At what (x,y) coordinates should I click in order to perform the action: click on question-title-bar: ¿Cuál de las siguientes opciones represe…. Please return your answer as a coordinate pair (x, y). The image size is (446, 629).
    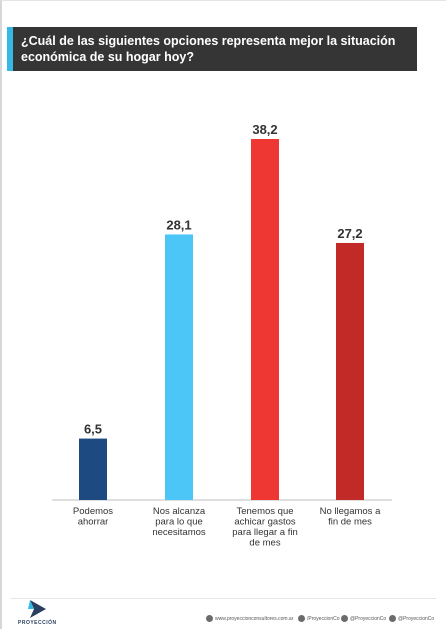
    Looking at the image, I should click on (212, 49).